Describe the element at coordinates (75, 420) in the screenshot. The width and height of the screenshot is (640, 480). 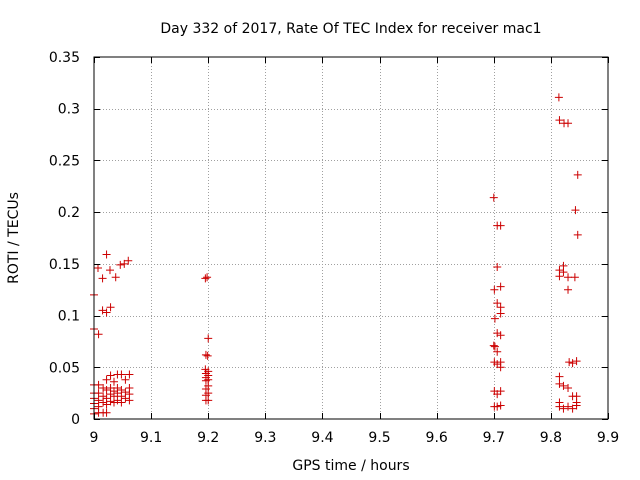
I see `y-tick-label: 0` at that location.